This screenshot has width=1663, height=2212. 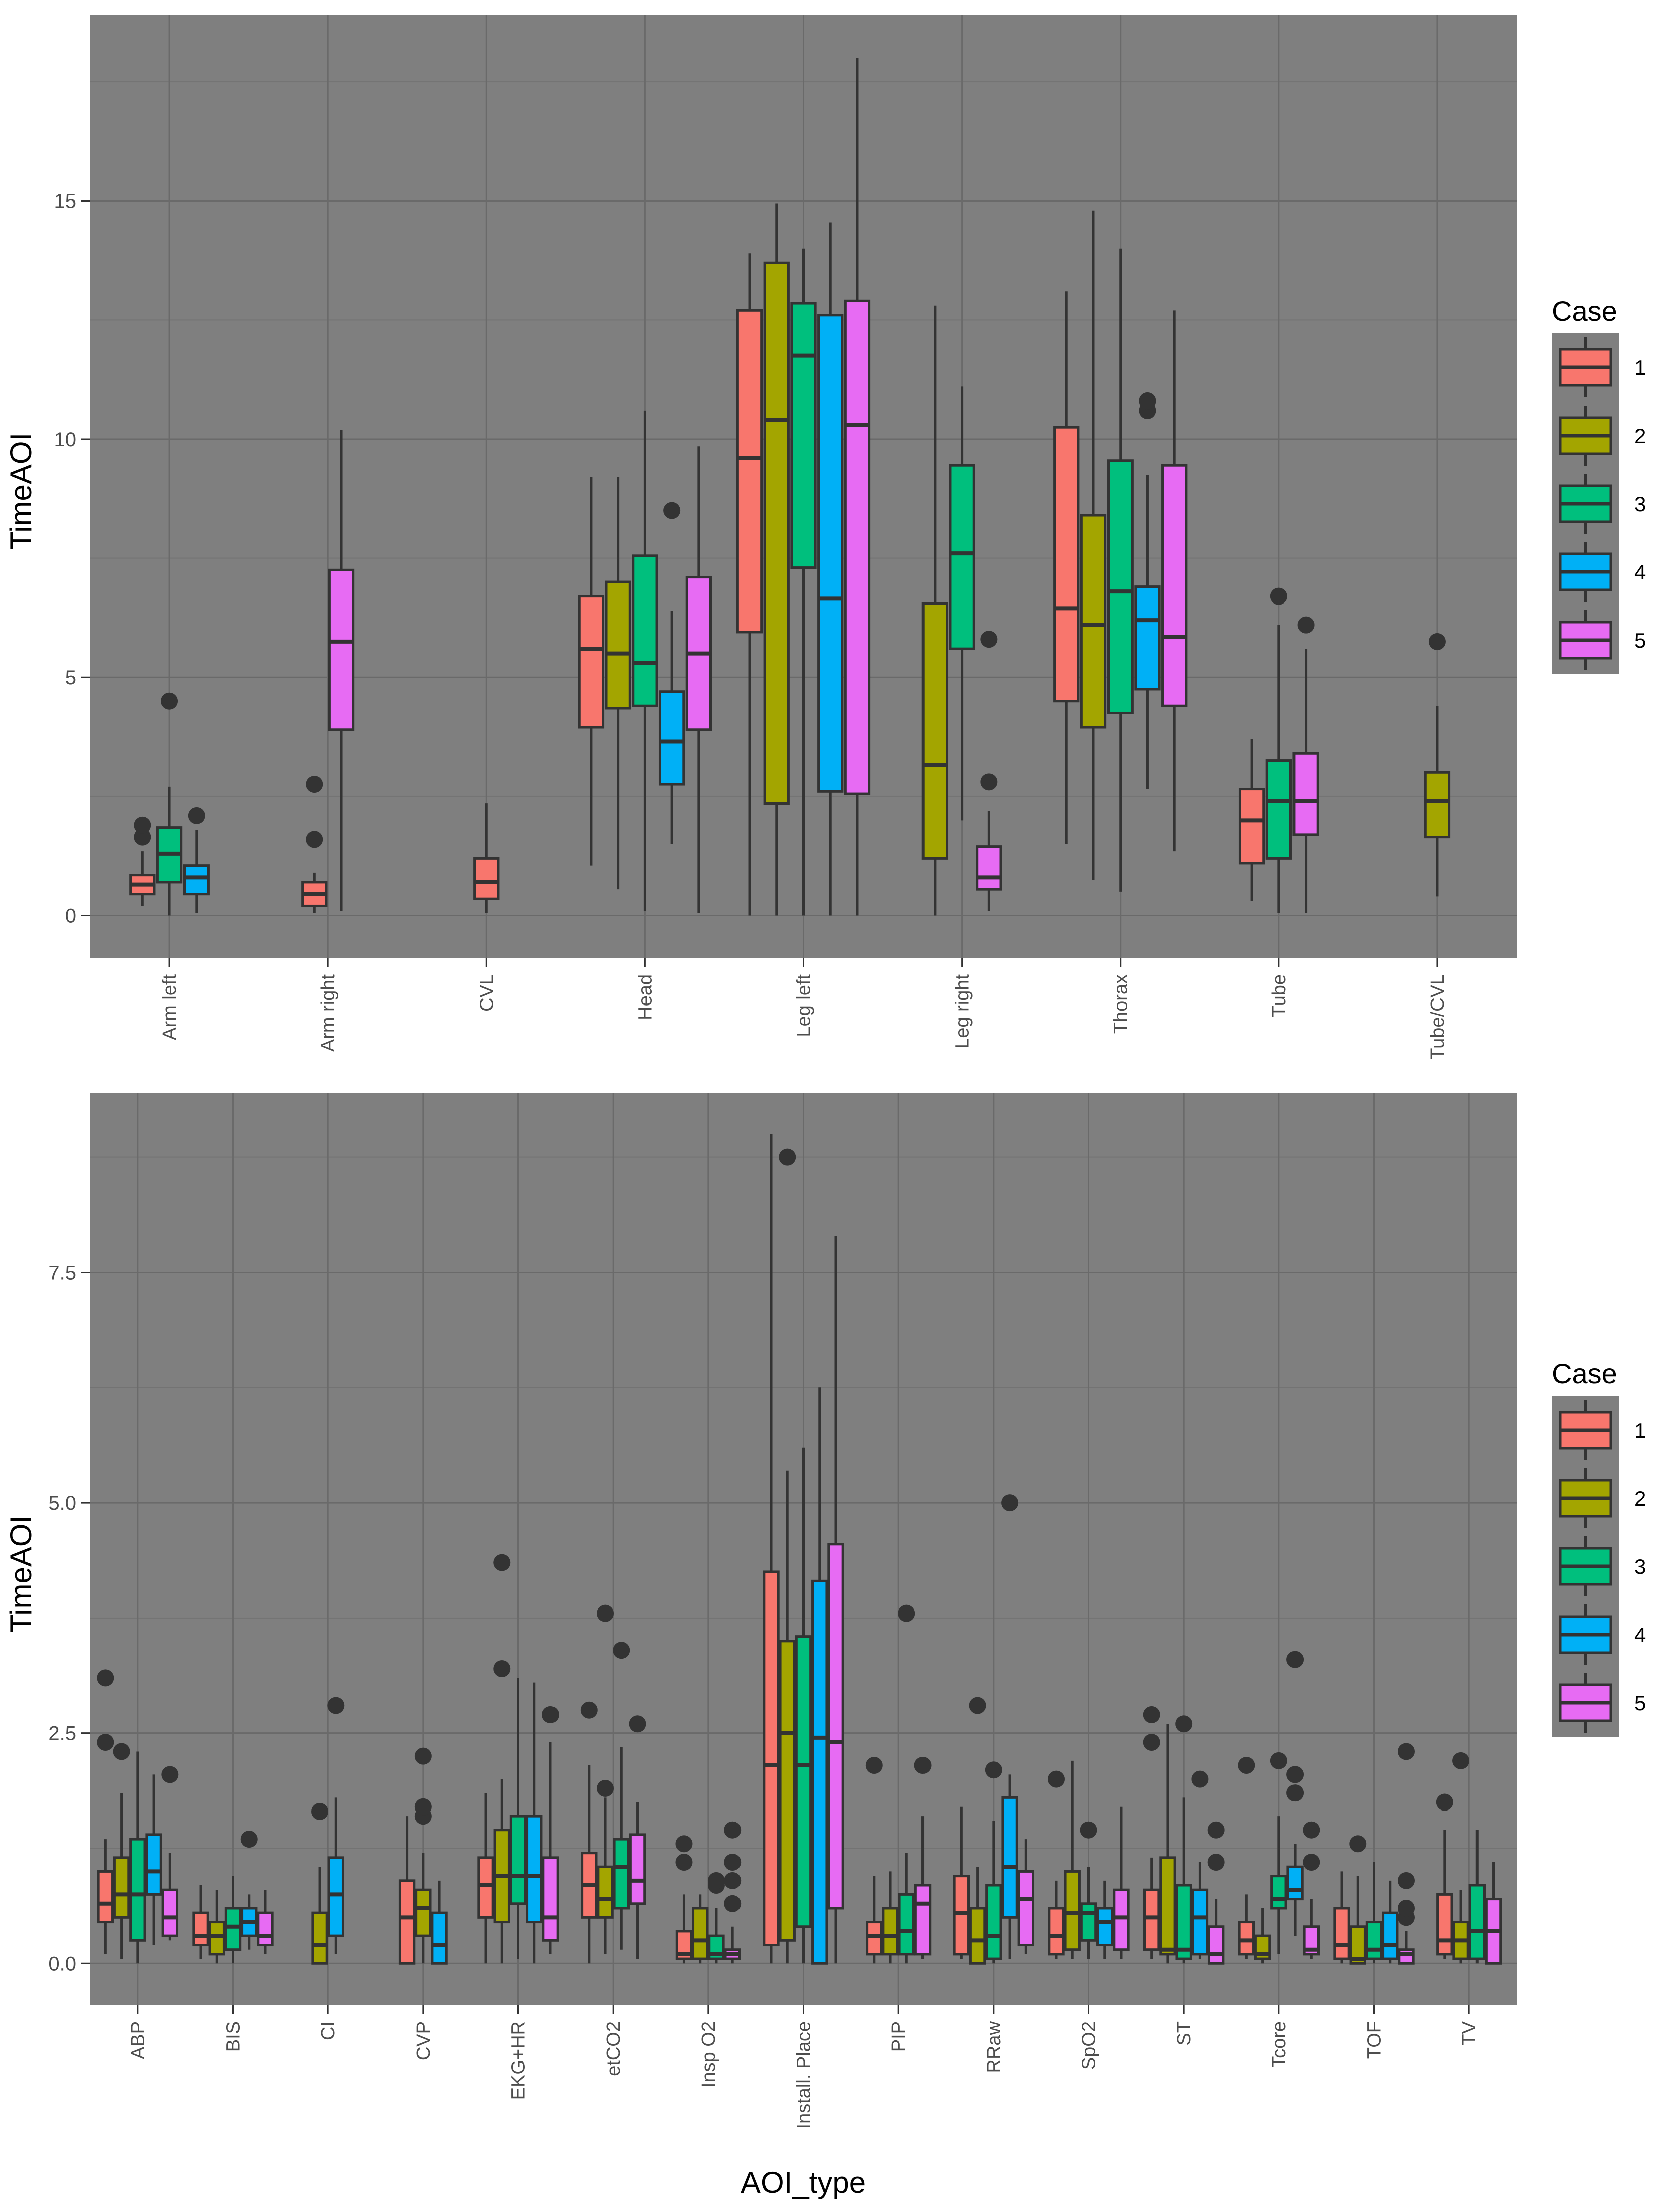 What do you see at coordinates (169, 804) in the screenshot?
I see `group-arm-left` at bounding box center [169, 804].